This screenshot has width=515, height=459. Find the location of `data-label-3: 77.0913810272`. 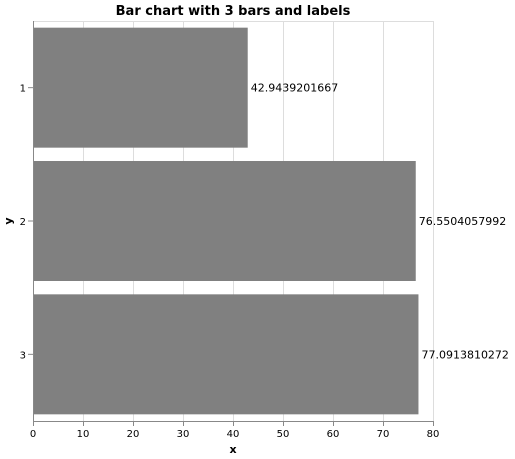

data-label-3: 77.0913810272 is located at coordinates (464, 354).